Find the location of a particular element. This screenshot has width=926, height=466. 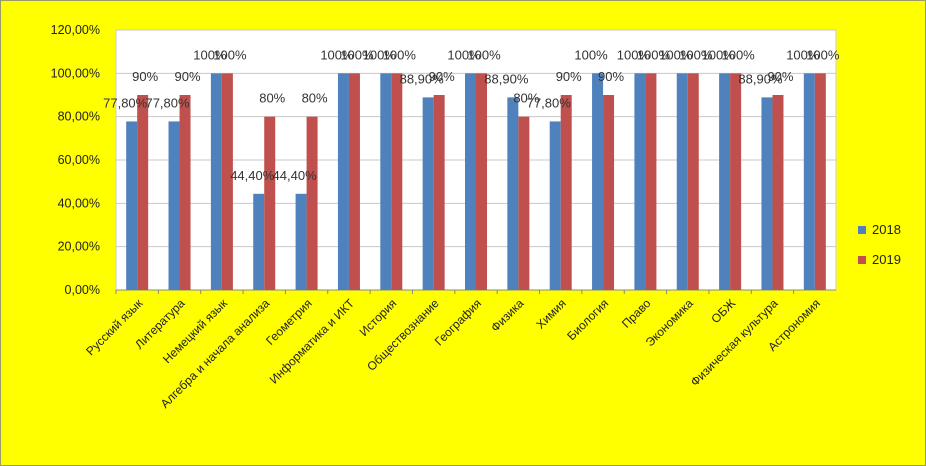

y-tick-label: 100,00% is located at coordinates (75, 73).